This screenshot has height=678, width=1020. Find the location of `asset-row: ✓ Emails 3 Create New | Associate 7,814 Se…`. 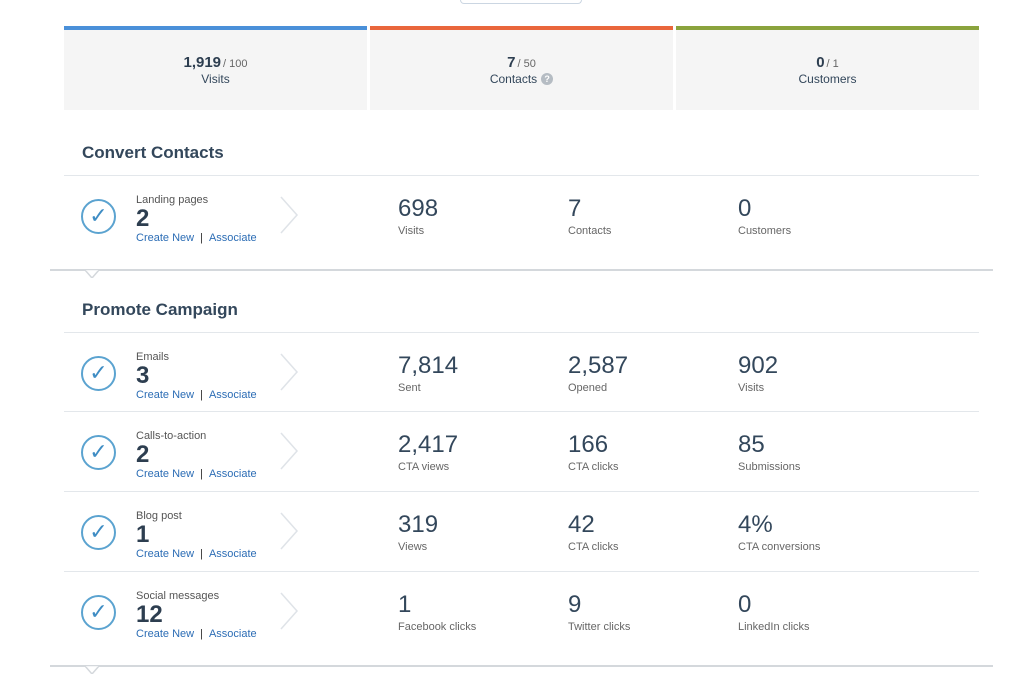

asset-row: ✓ Emails 3 Create New | Associate 7,814 Se… is located at coordinates (521, 371).